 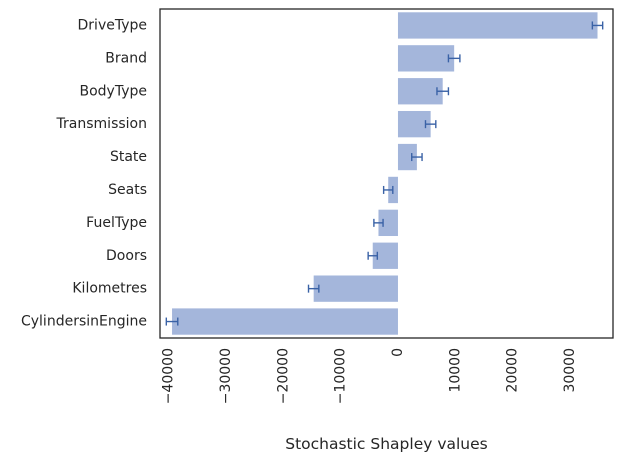 I want to click on bar-brand, so click(x=426, y=58).